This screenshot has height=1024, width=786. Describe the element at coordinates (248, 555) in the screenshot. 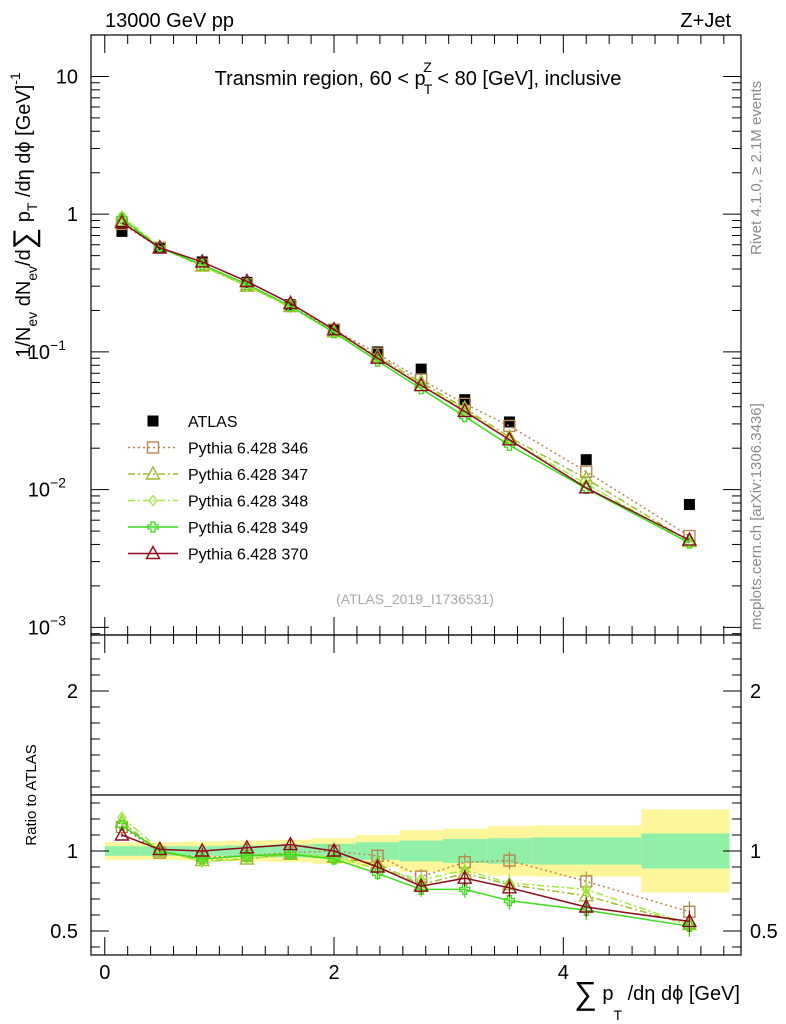

I see `legend-label: Pythia 6.428 370` at that location.